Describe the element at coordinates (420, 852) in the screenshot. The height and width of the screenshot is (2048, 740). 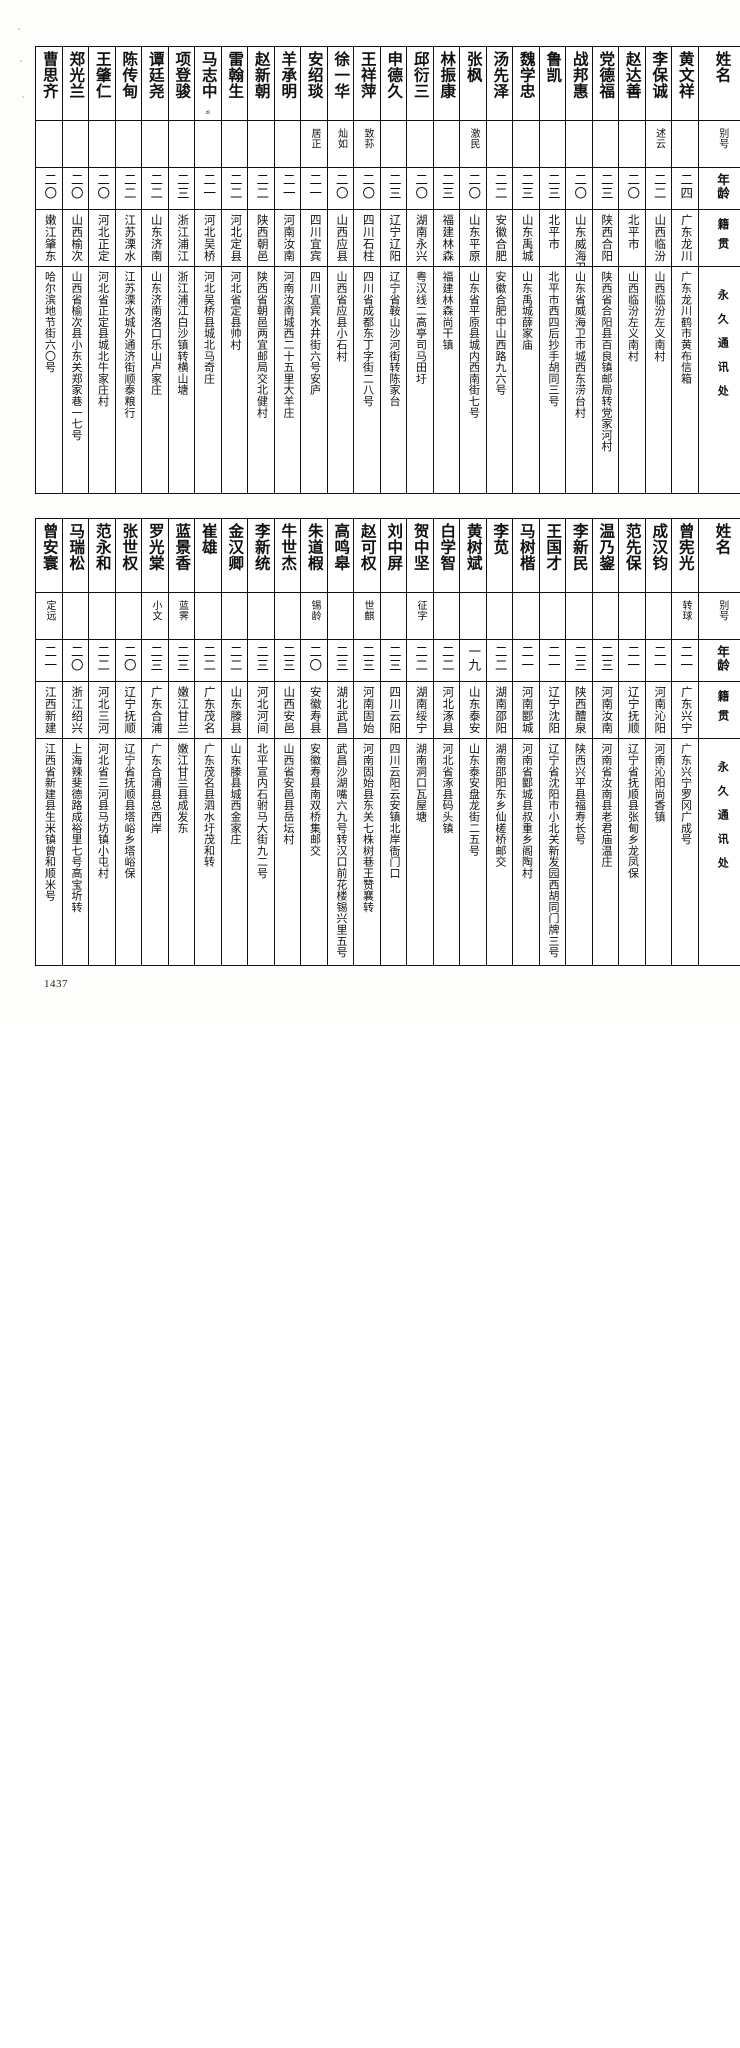
I see `cell-address: 湖南洞口瓦屋塘` at that location.